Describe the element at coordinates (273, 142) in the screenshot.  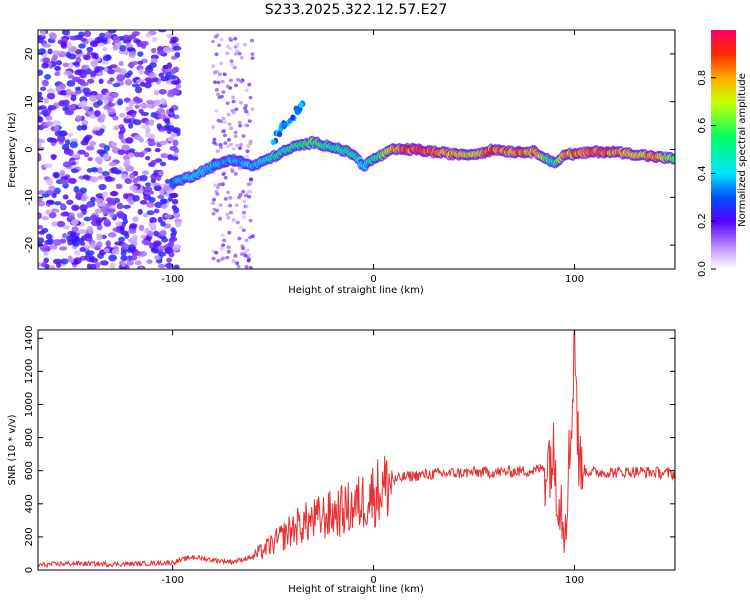
I see `ridge-branch` at that location.